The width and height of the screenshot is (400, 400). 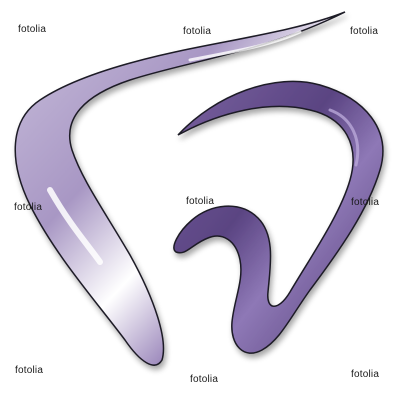 I want to click on arc-highlight, so click(x=245, y=46).